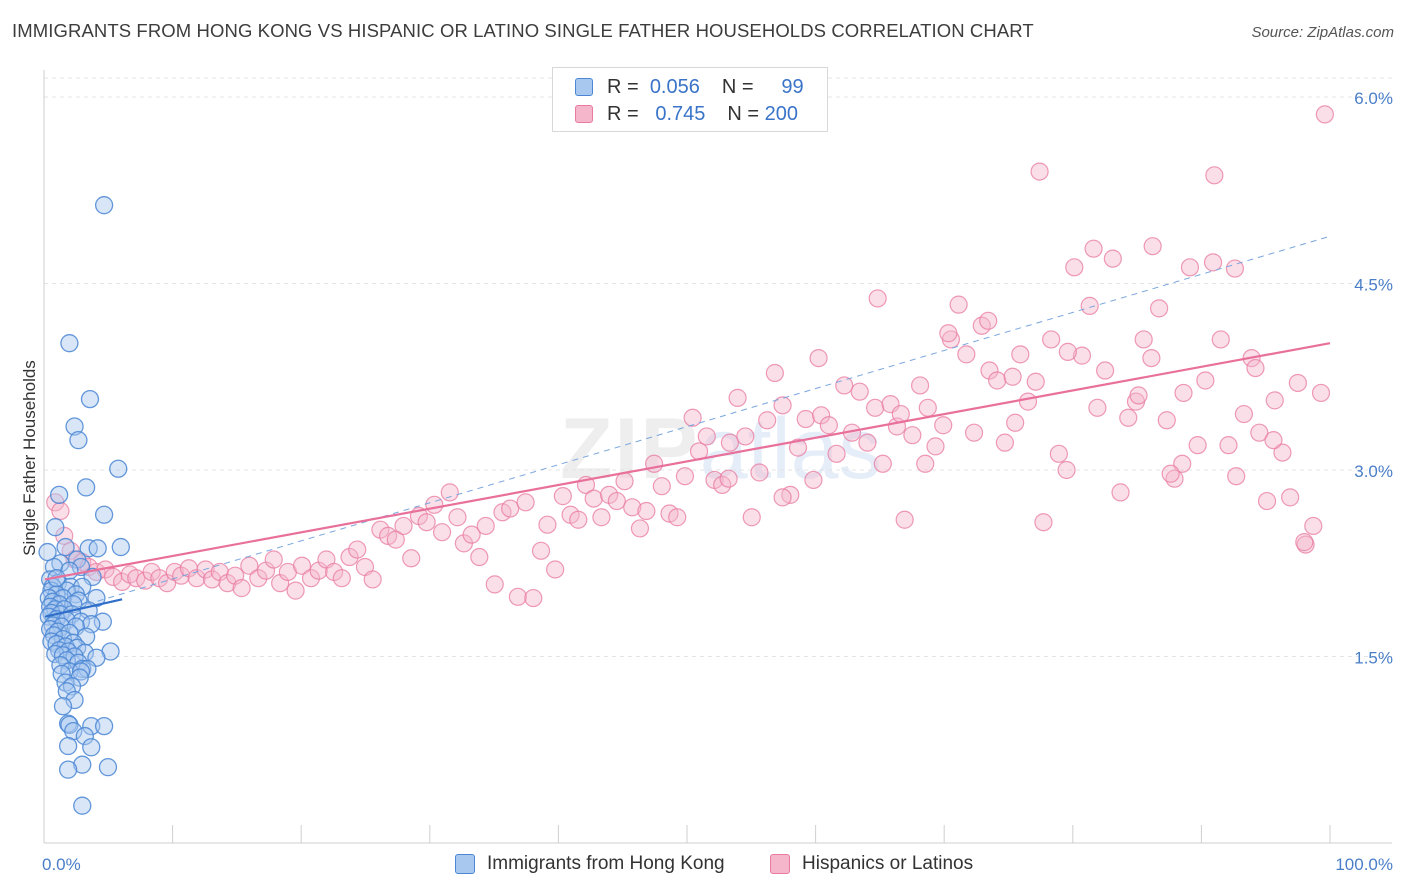 Image resolution: width=1406 pixels, height=892 pixels. What do you see at coordinates (1373, 471) in the screenshot?
I see `y-tick-label: 3.0%` at bounding box center [1373, 471].